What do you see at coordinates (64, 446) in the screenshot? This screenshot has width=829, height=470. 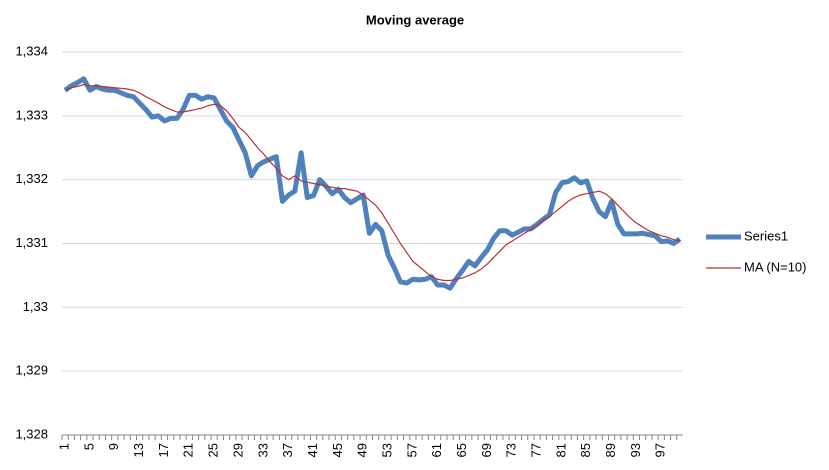 I see `x-tick-label: 1` at bounding box center [64, 446].